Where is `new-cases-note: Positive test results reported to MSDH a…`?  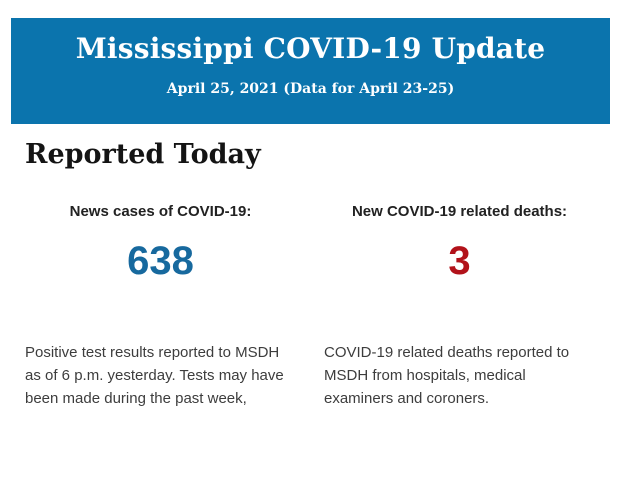
new-cases-note: Positive test results reported to MSDH a… is located at coordinates (154, 376).